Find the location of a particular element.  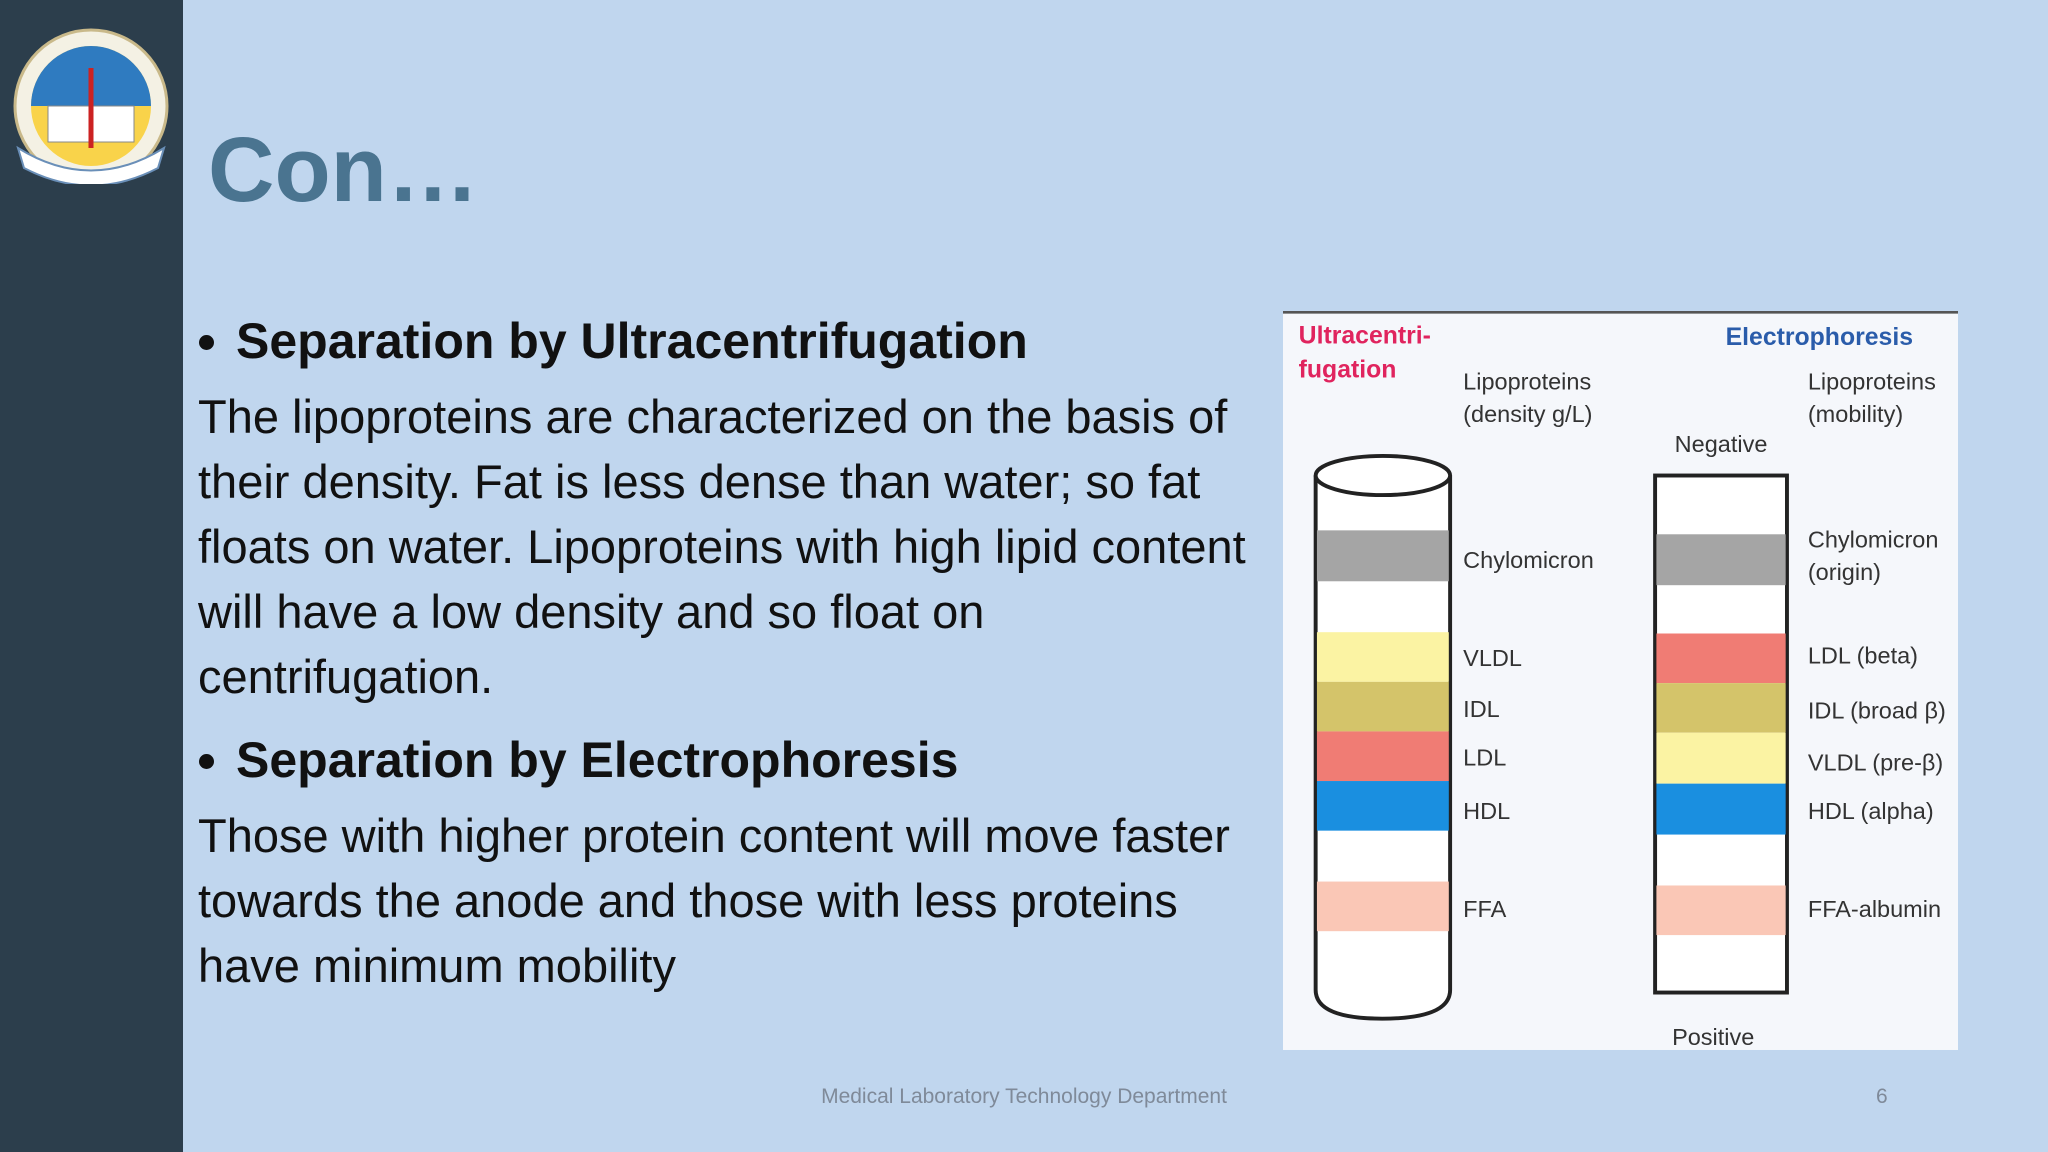

figure-title: Ultracentri- is located at coordinates (1365, 336).